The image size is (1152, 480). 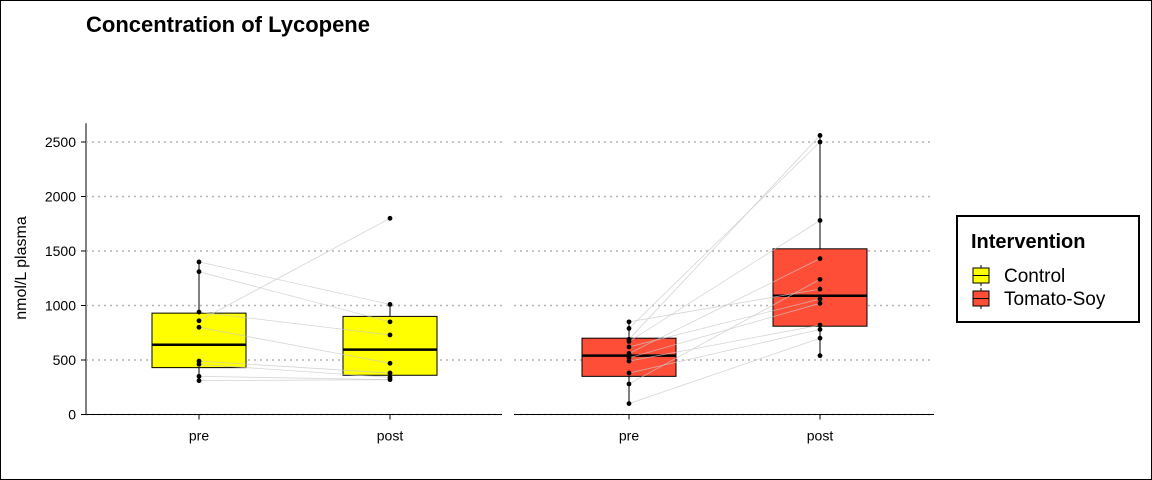 What do you see at coordinates (1055, 299) in the screenshot?
I see `legend-label-tomato-soy: Tomato-Soy` at bounding box center [1055, 299].